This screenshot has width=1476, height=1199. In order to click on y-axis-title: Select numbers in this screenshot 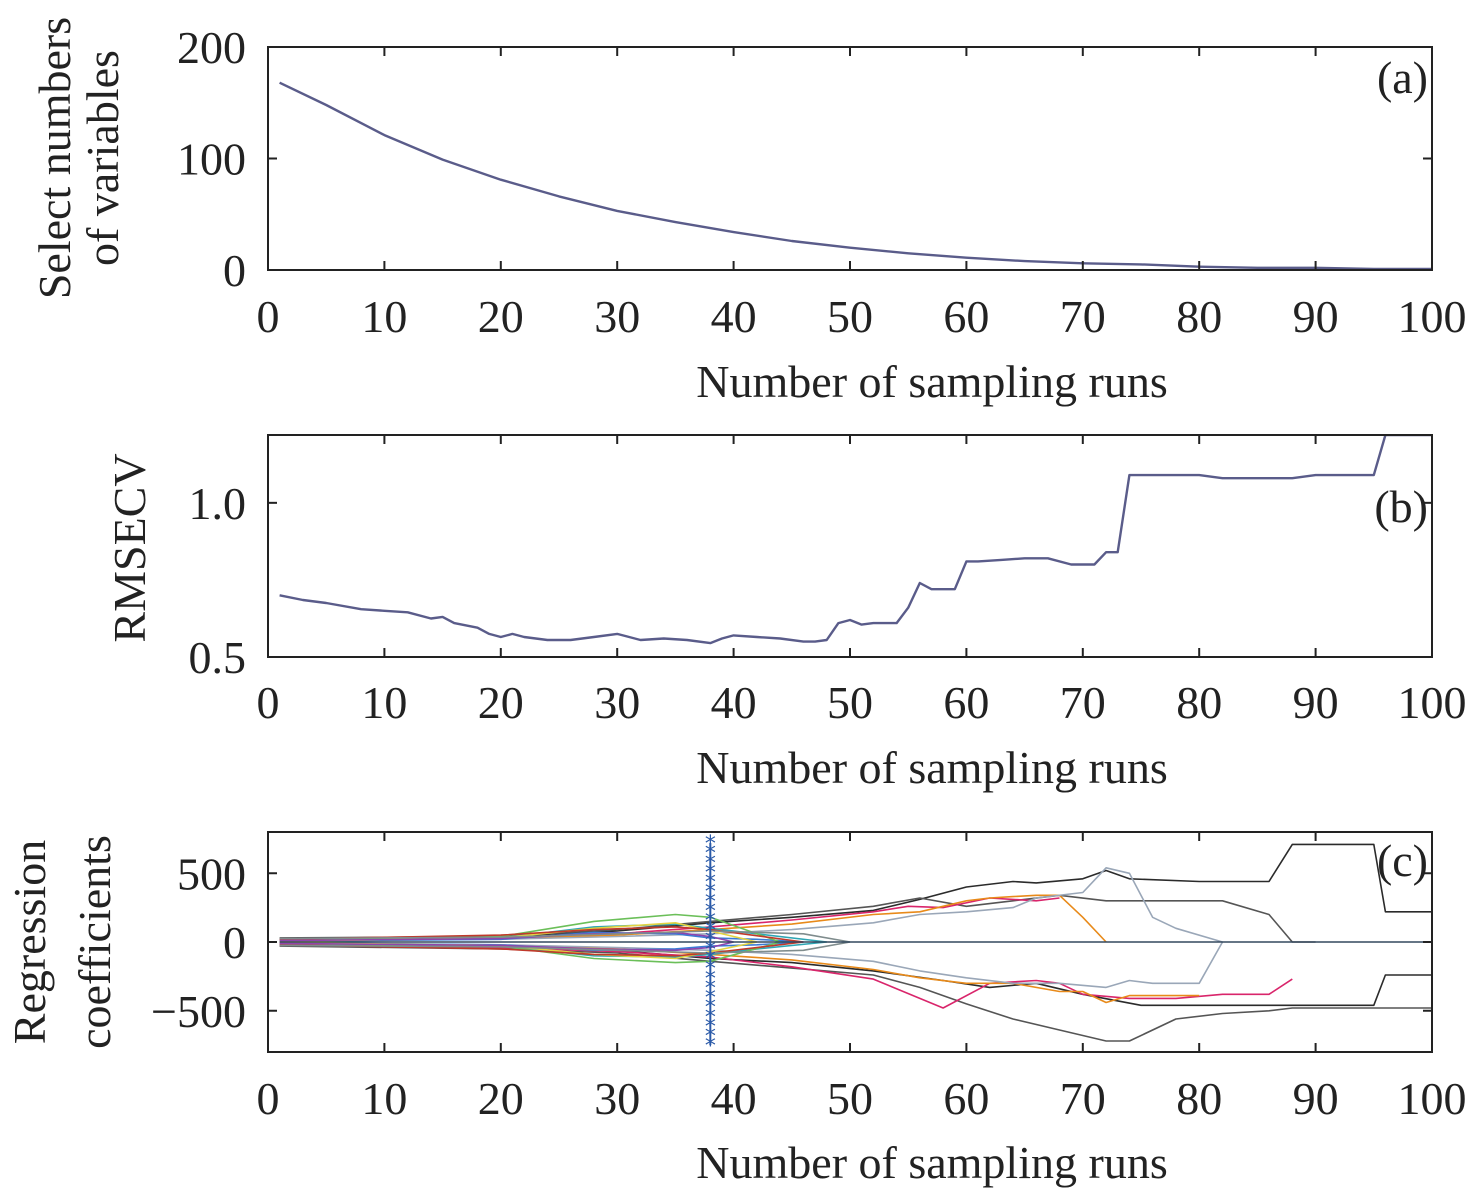, I will do `click(54, 158)`.